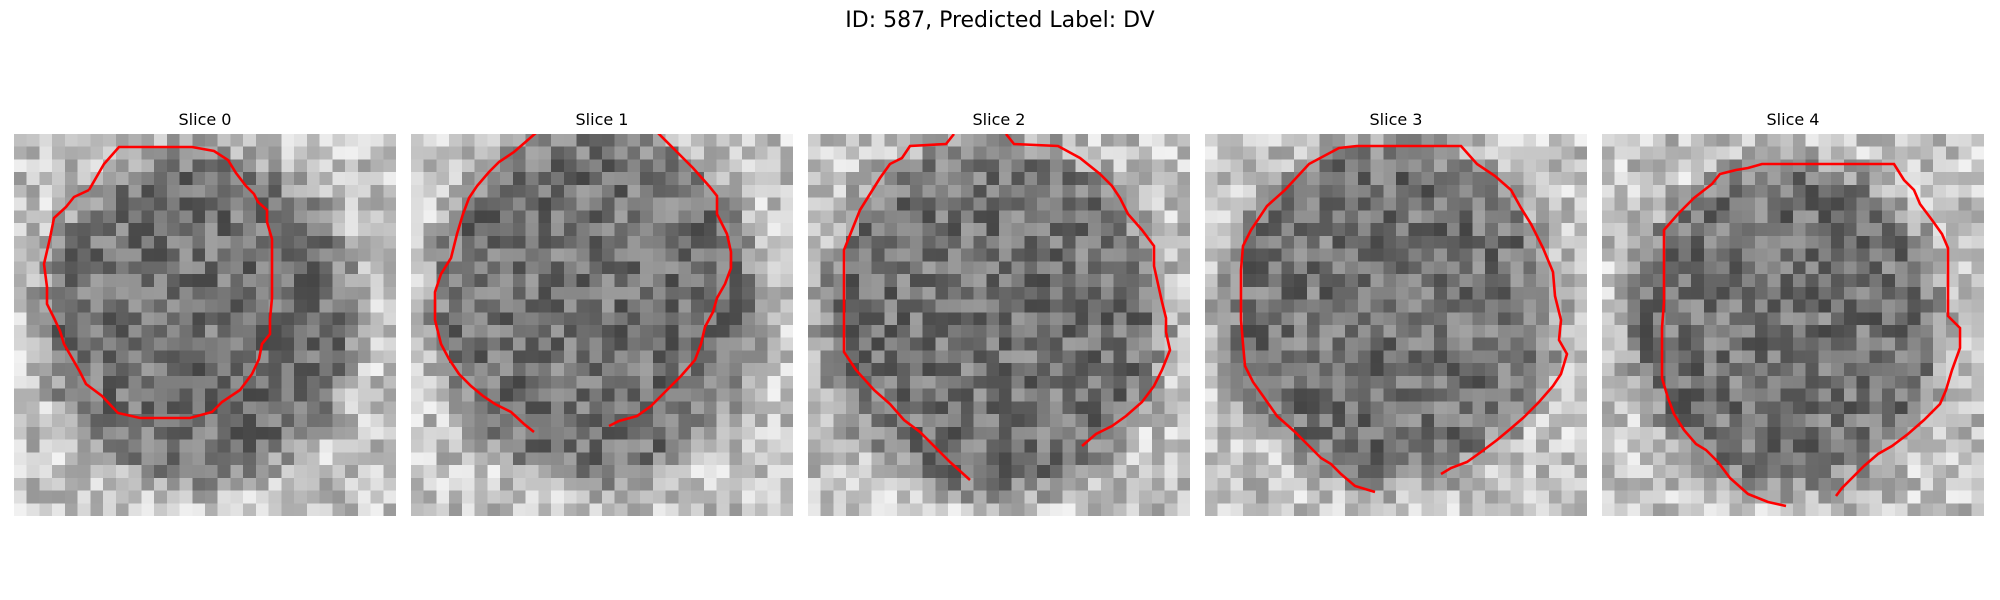  I want to click on figure-title: ID: 587, Predicted Label: DV, so click(1000, 20).